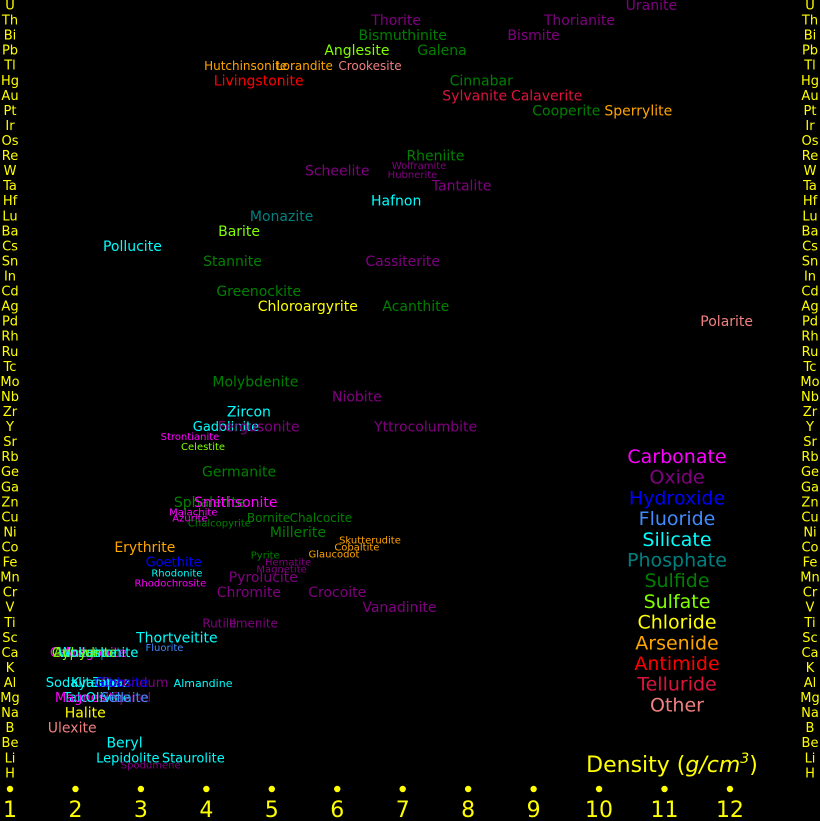 The image size is (820, 821). I want to click on mineral-label: Hematite, so click(288, 563).